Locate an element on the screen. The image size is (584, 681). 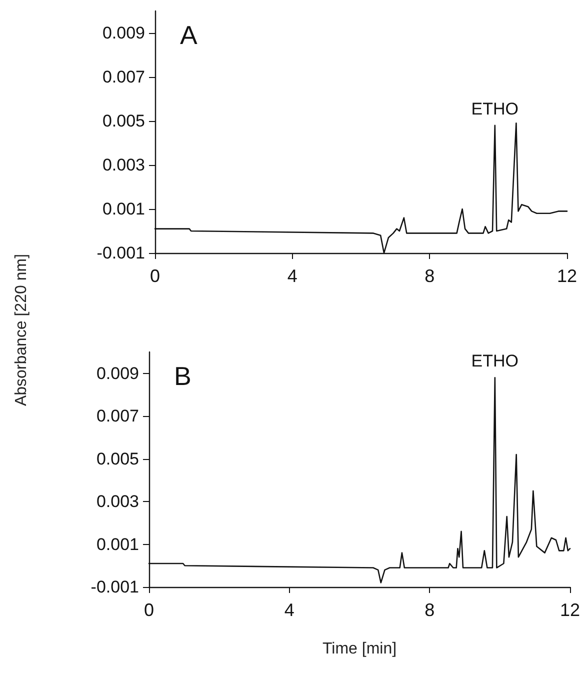
chart-title: B is located at coordinates (183, 376).